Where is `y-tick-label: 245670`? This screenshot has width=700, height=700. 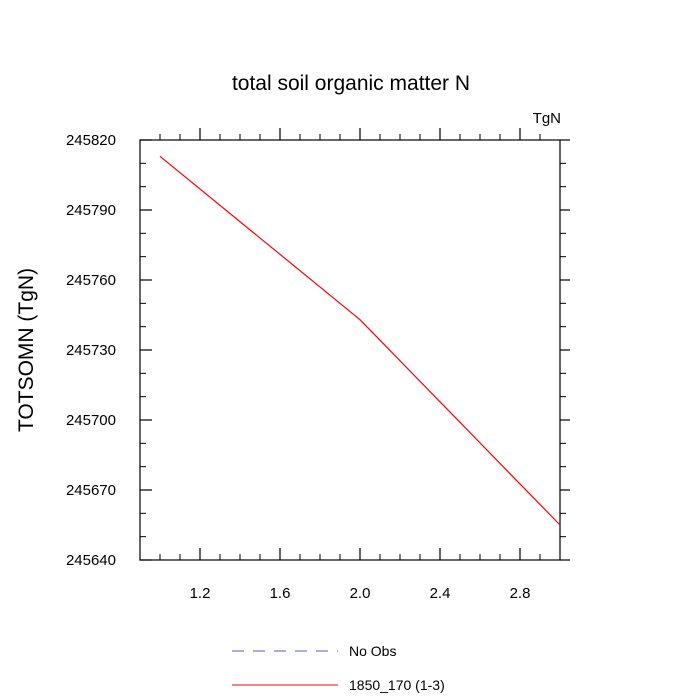
y-tick-label: 245670 is located at coordinates (91, 490).